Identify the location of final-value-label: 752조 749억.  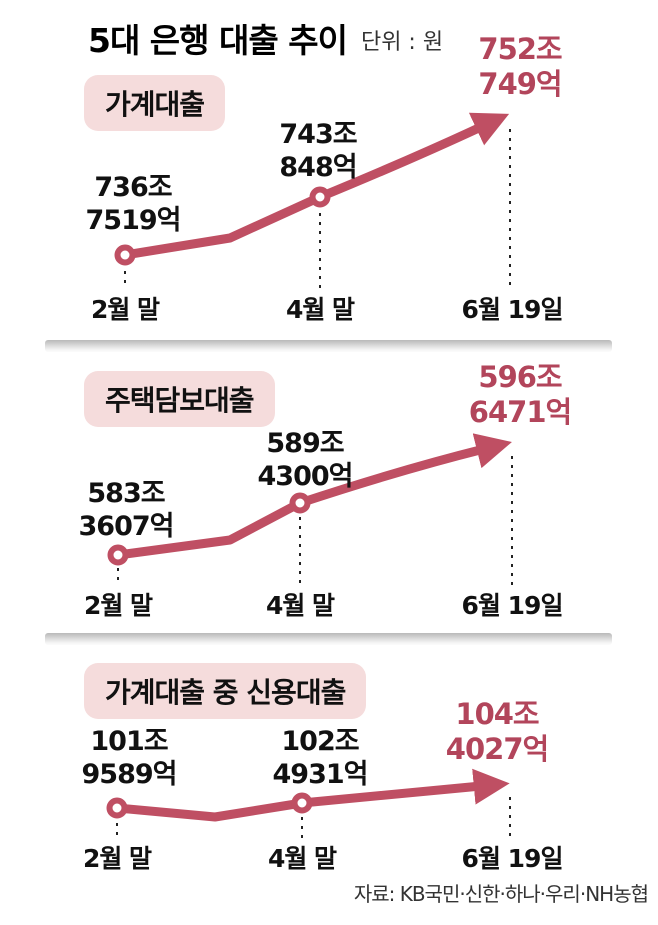
(520, 67).